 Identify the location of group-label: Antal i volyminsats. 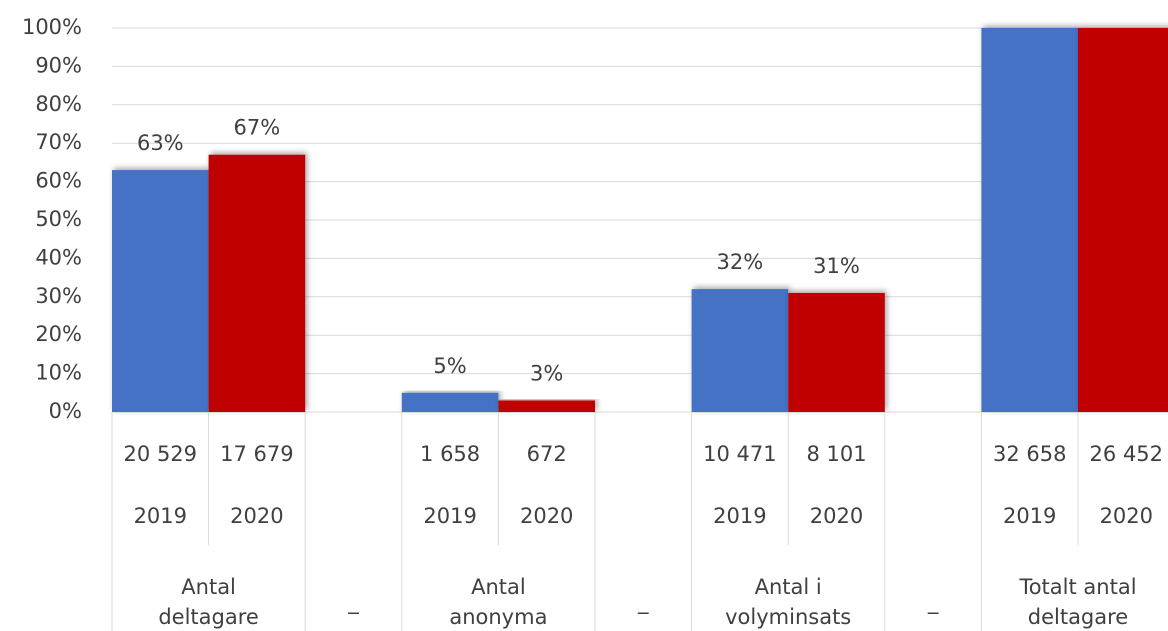
(788, 602).